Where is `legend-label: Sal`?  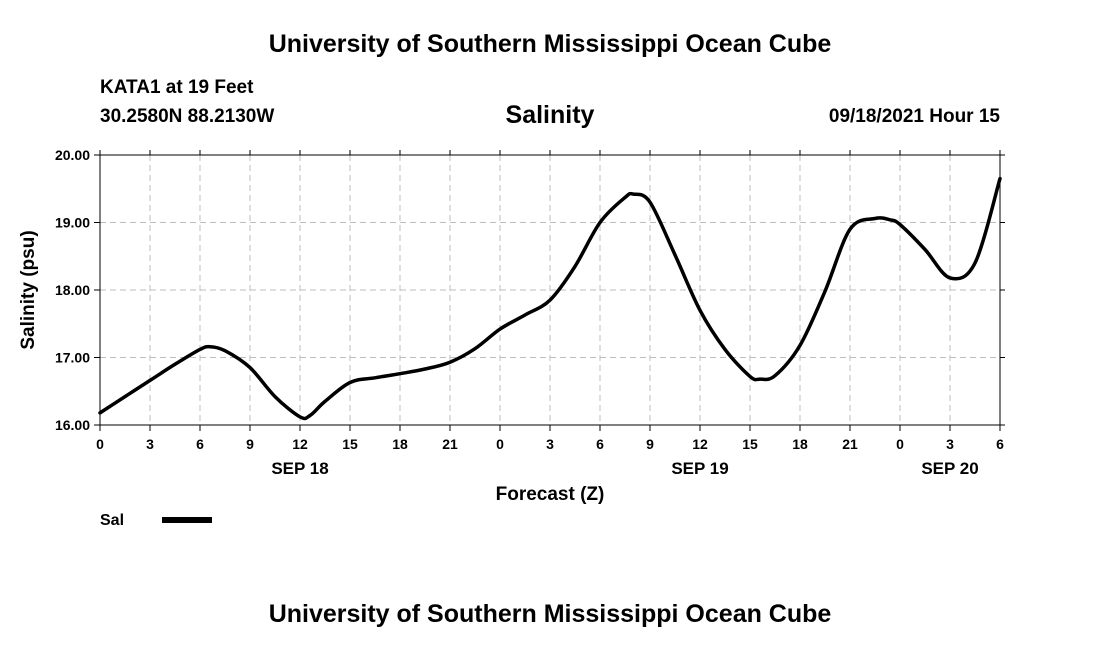 legend-label: Sal is located at coordinates (112, 520).